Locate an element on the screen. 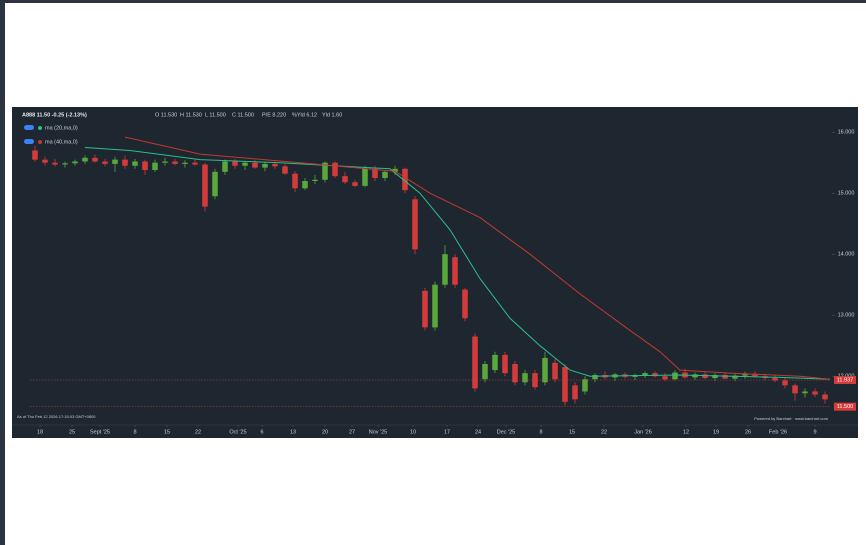 This screenshot has width=866, height=545. y-tick-label: 14.000 is located at coordinates (846, 255).